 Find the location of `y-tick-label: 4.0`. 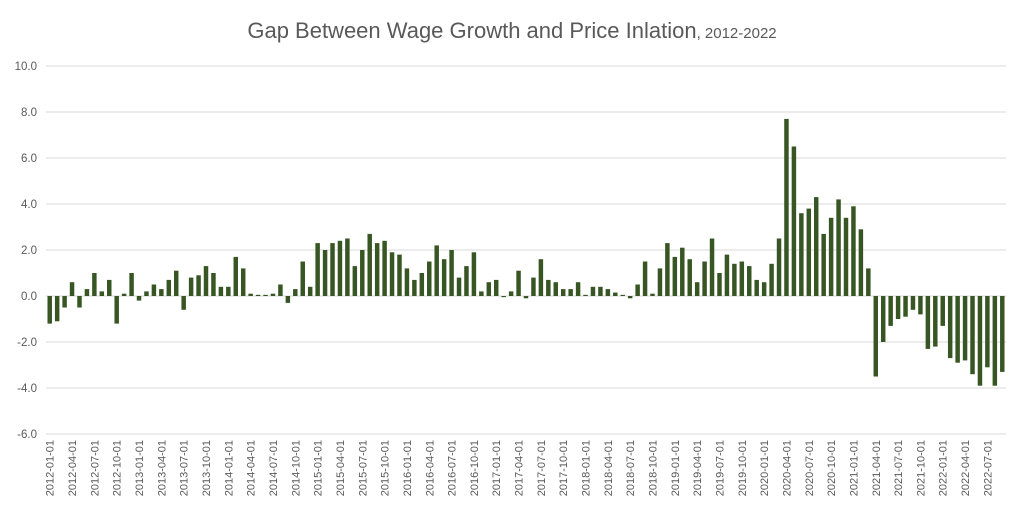

y-tick-label: 4.0 is located at coordinates (29, 205).